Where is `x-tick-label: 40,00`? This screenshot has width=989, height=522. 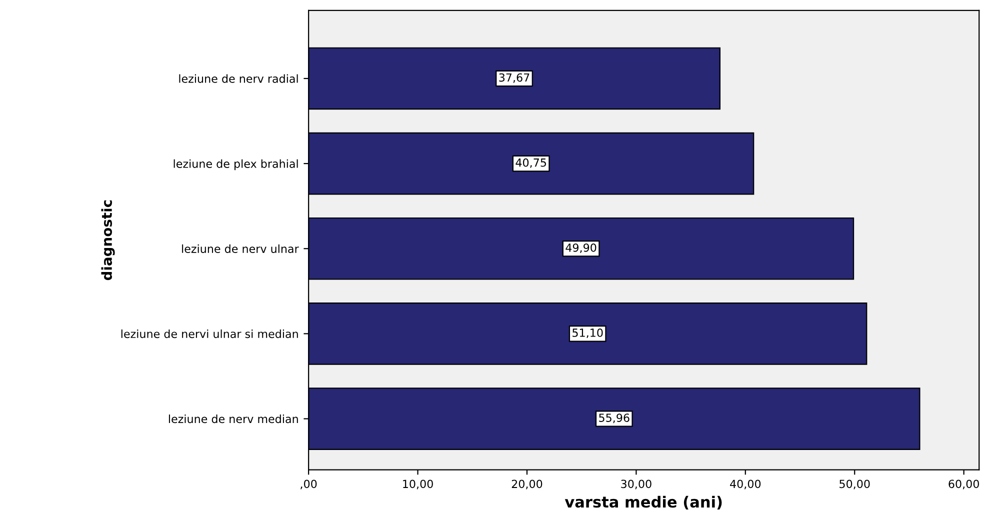
x-tick-label: 40,00 is located at coordinates (745, 485).